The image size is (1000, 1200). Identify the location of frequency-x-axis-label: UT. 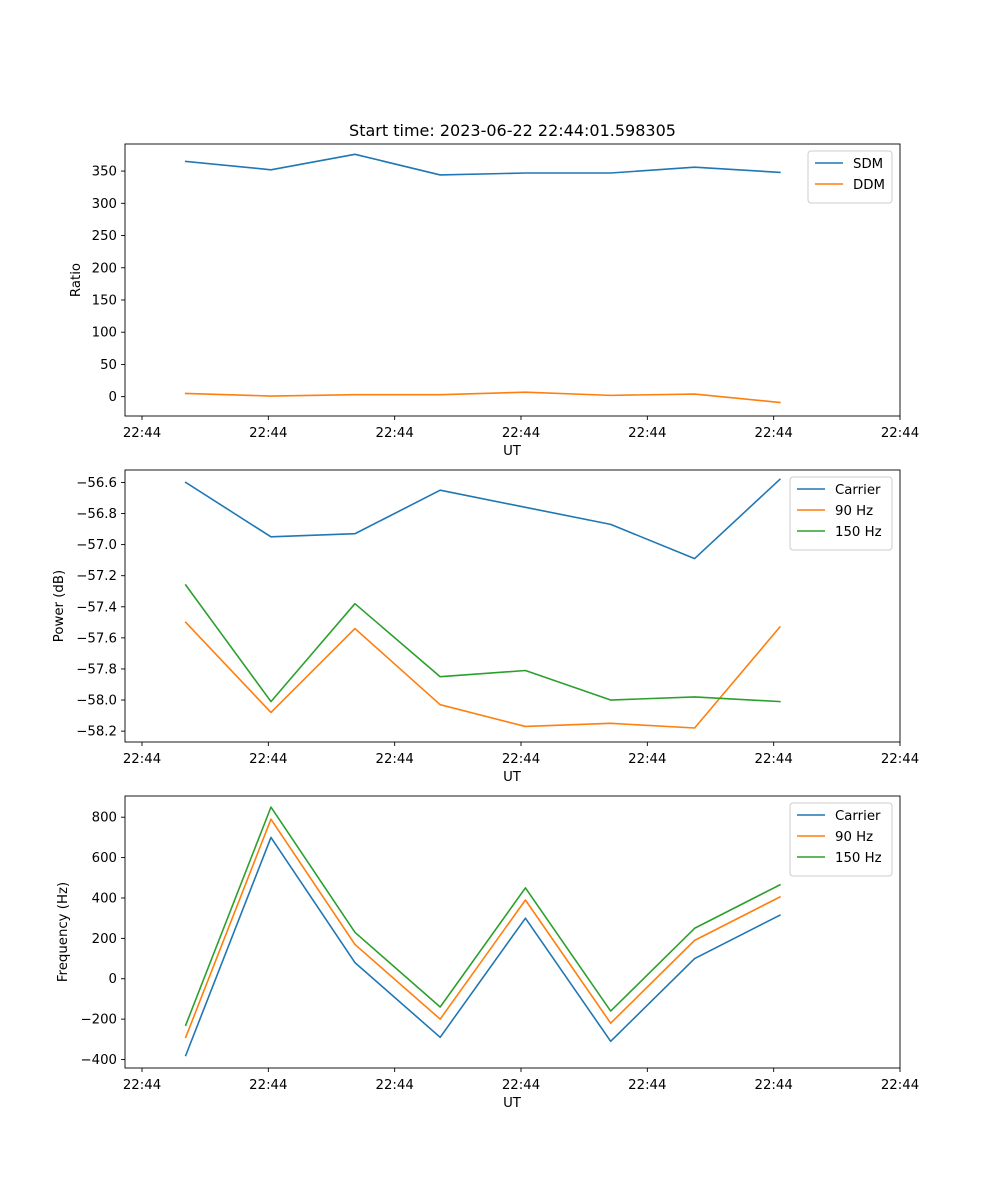
(512, 1103).